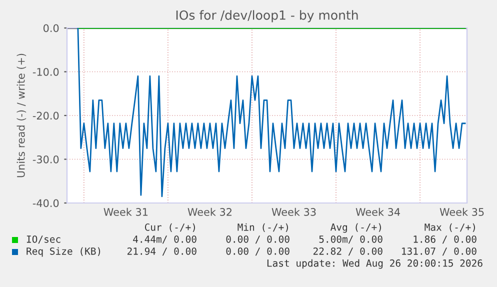 The height and width of the screenshot is (287, 497). Describe the element at coordinates (355, 228) in the screenshot. I see `text: Avg (-/+)` at that location.